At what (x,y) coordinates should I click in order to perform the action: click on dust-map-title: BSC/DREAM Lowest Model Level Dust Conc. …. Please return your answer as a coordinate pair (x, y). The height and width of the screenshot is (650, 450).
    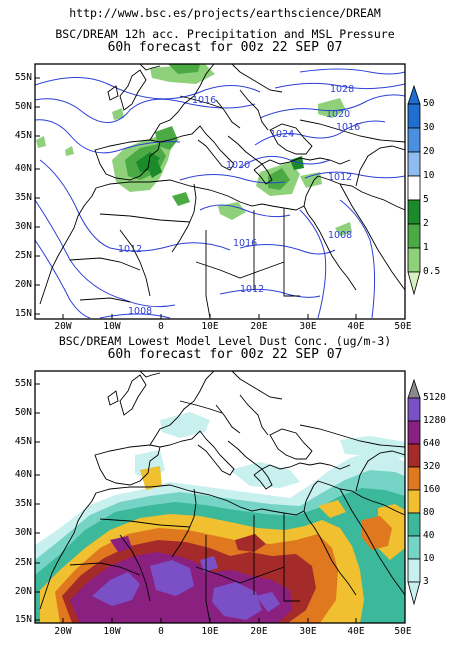
    Looking at the image, I should click on (225, 341).